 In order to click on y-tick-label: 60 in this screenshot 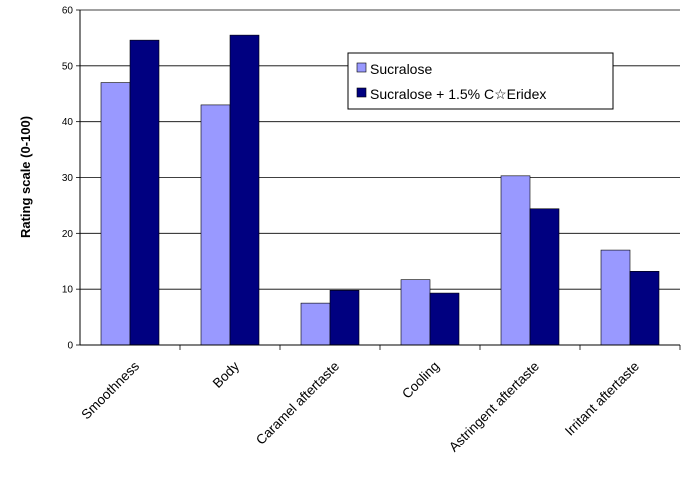, I will do `click(68, 11)`.